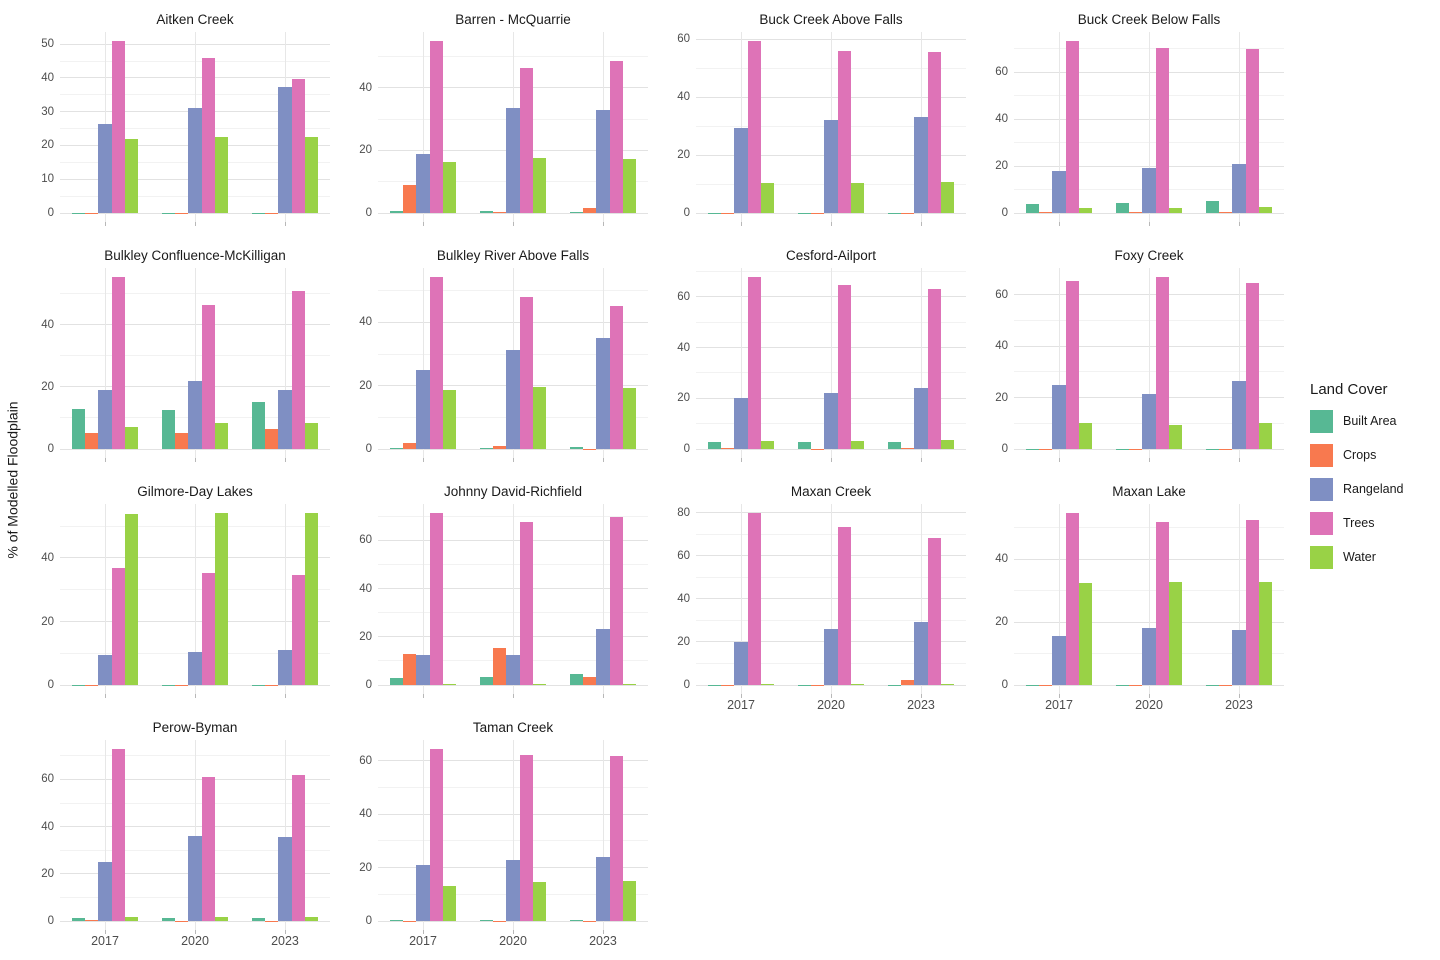 This screenshot has width=1440, height=960. Describe the element at coordinates (1321, 557) in the screenshot. I see `water-swatch` at that location.